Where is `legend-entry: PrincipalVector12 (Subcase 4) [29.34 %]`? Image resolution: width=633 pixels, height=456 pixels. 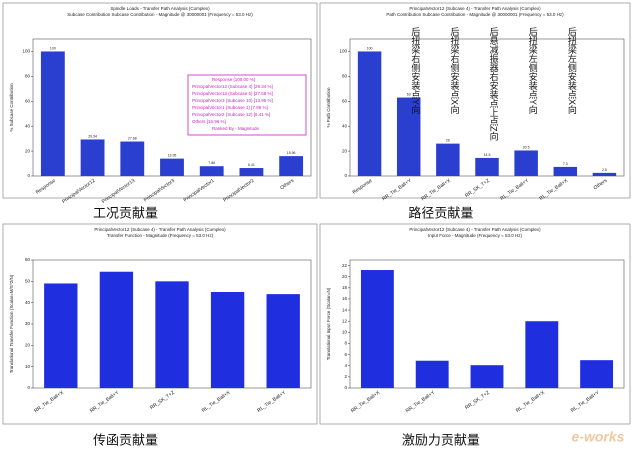
legend-entry: PrincipalVector12 (Subcase 4) [29.34 %] is located at coordinates (232, 86).